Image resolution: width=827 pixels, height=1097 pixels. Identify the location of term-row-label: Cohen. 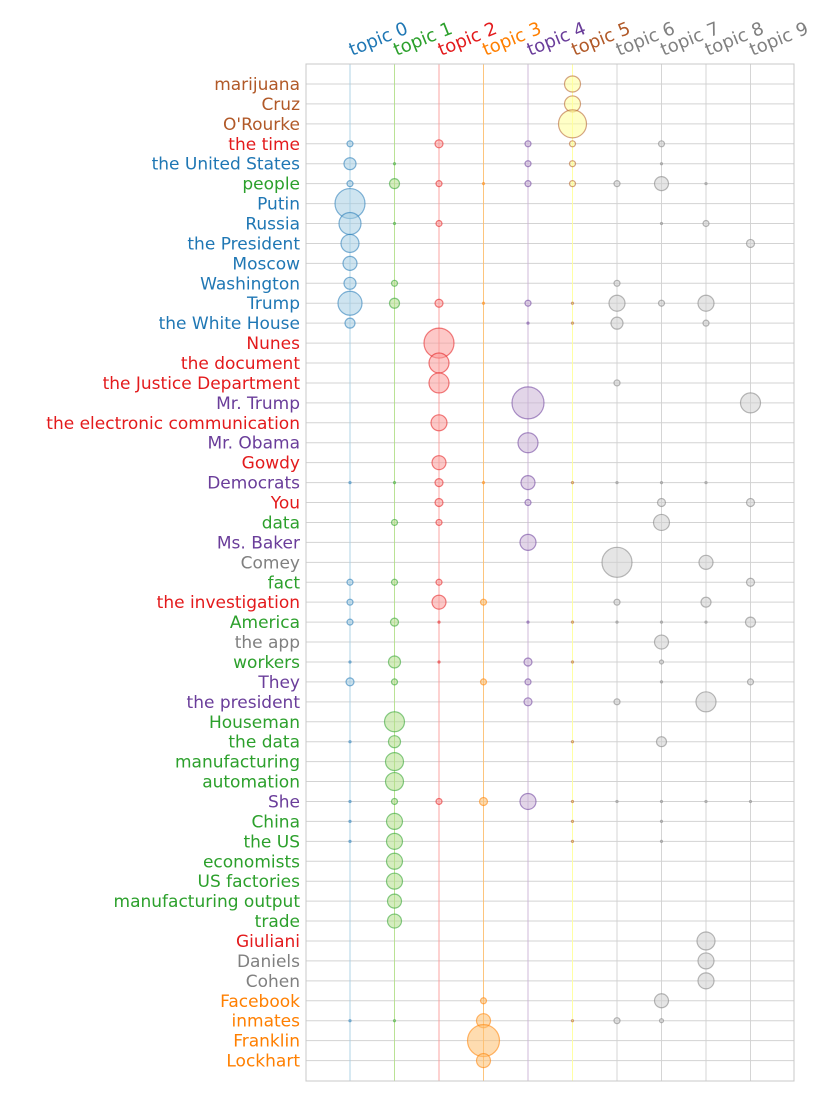
(273, 982).